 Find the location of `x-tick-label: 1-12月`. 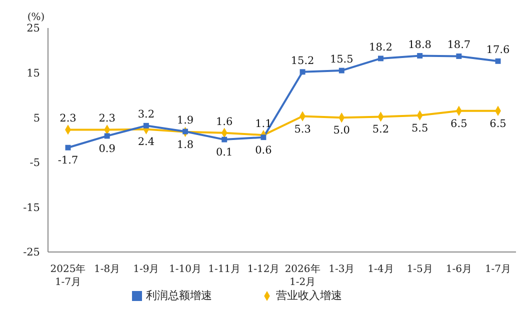

x-tick-label: 1-12月 is located at coordinates (263, 269).